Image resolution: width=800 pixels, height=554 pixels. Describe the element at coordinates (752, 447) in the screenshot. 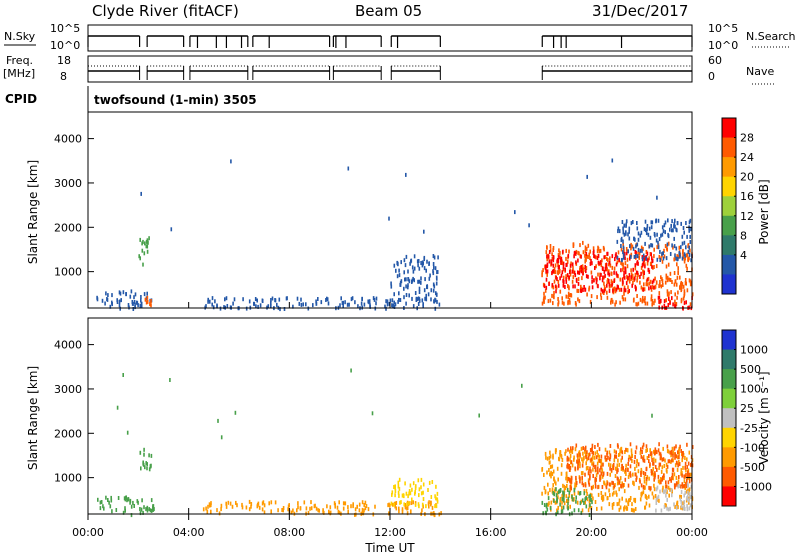

I see `colorbar-tick-label: -100` at that location.